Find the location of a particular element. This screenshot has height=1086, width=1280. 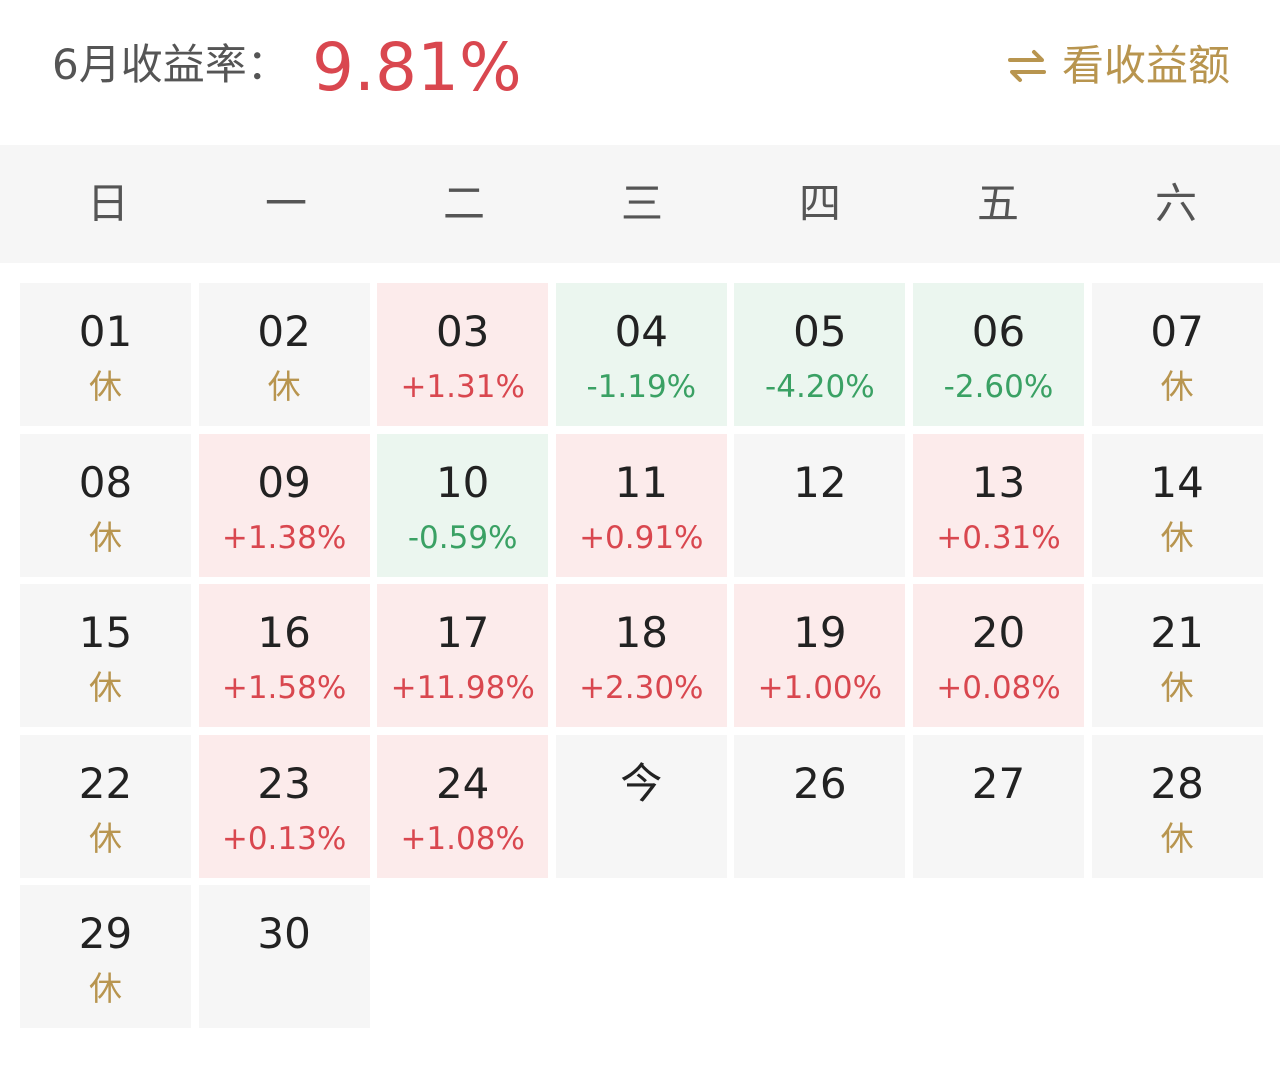

day-number: 01 is located at coordinates (105, 331).